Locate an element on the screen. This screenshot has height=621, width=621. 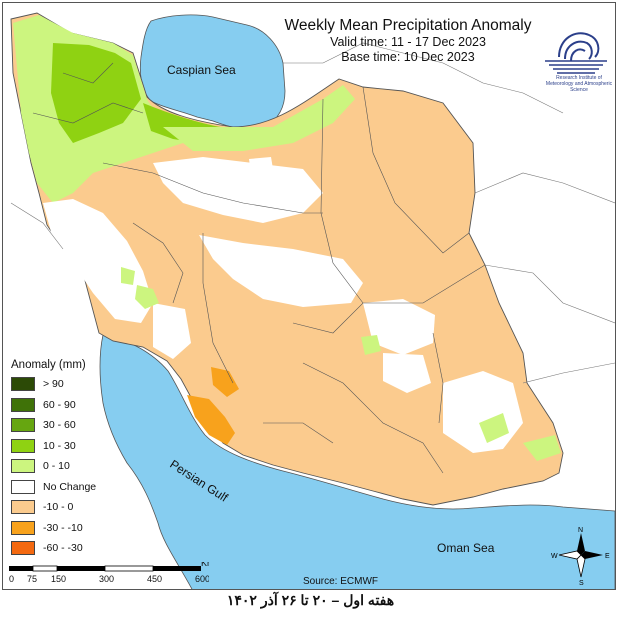
legend-label: -60 - -30 is located at coordinates (63, 548).